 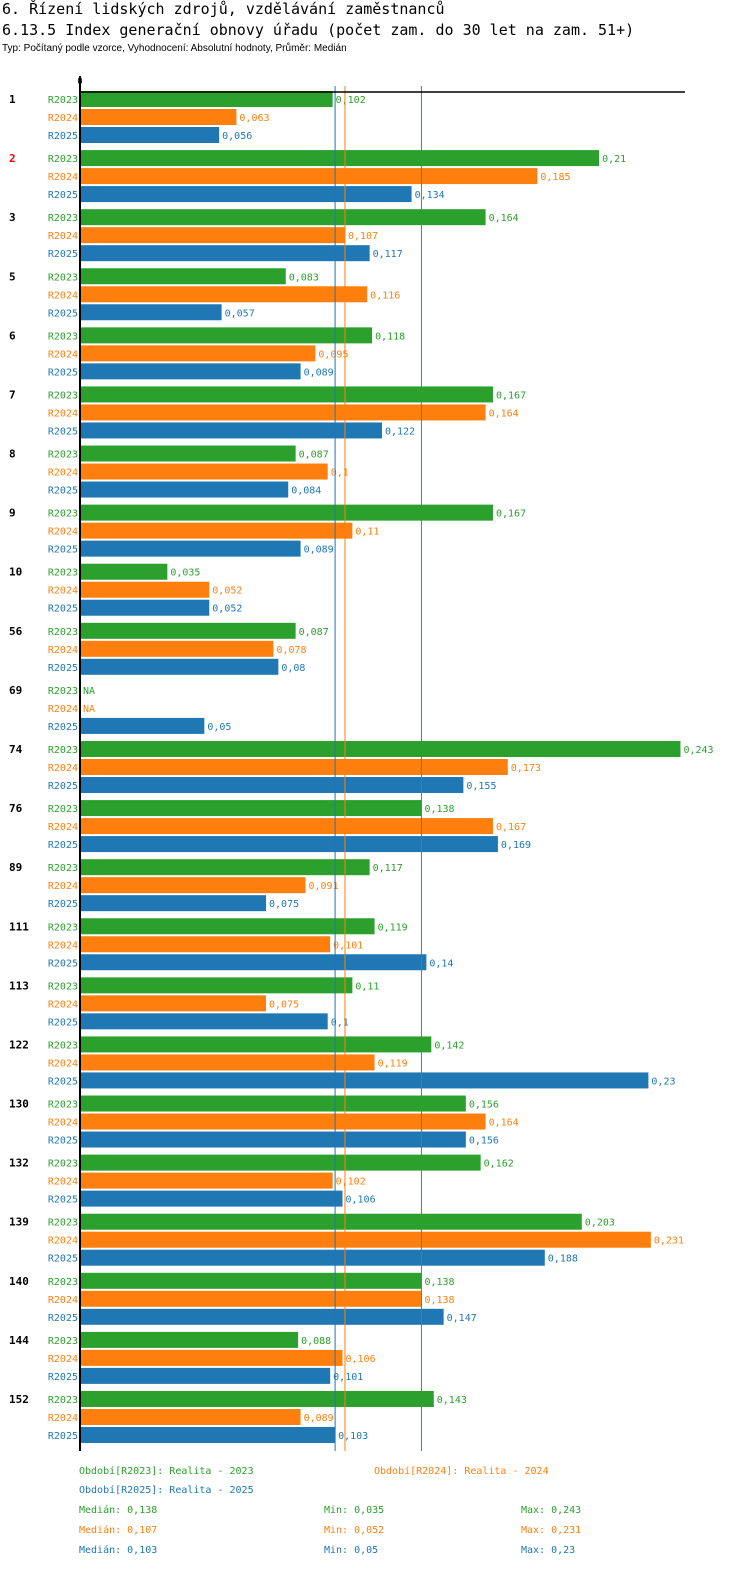 I want to click on value-label: 0,117, so click(x=388, y=868).